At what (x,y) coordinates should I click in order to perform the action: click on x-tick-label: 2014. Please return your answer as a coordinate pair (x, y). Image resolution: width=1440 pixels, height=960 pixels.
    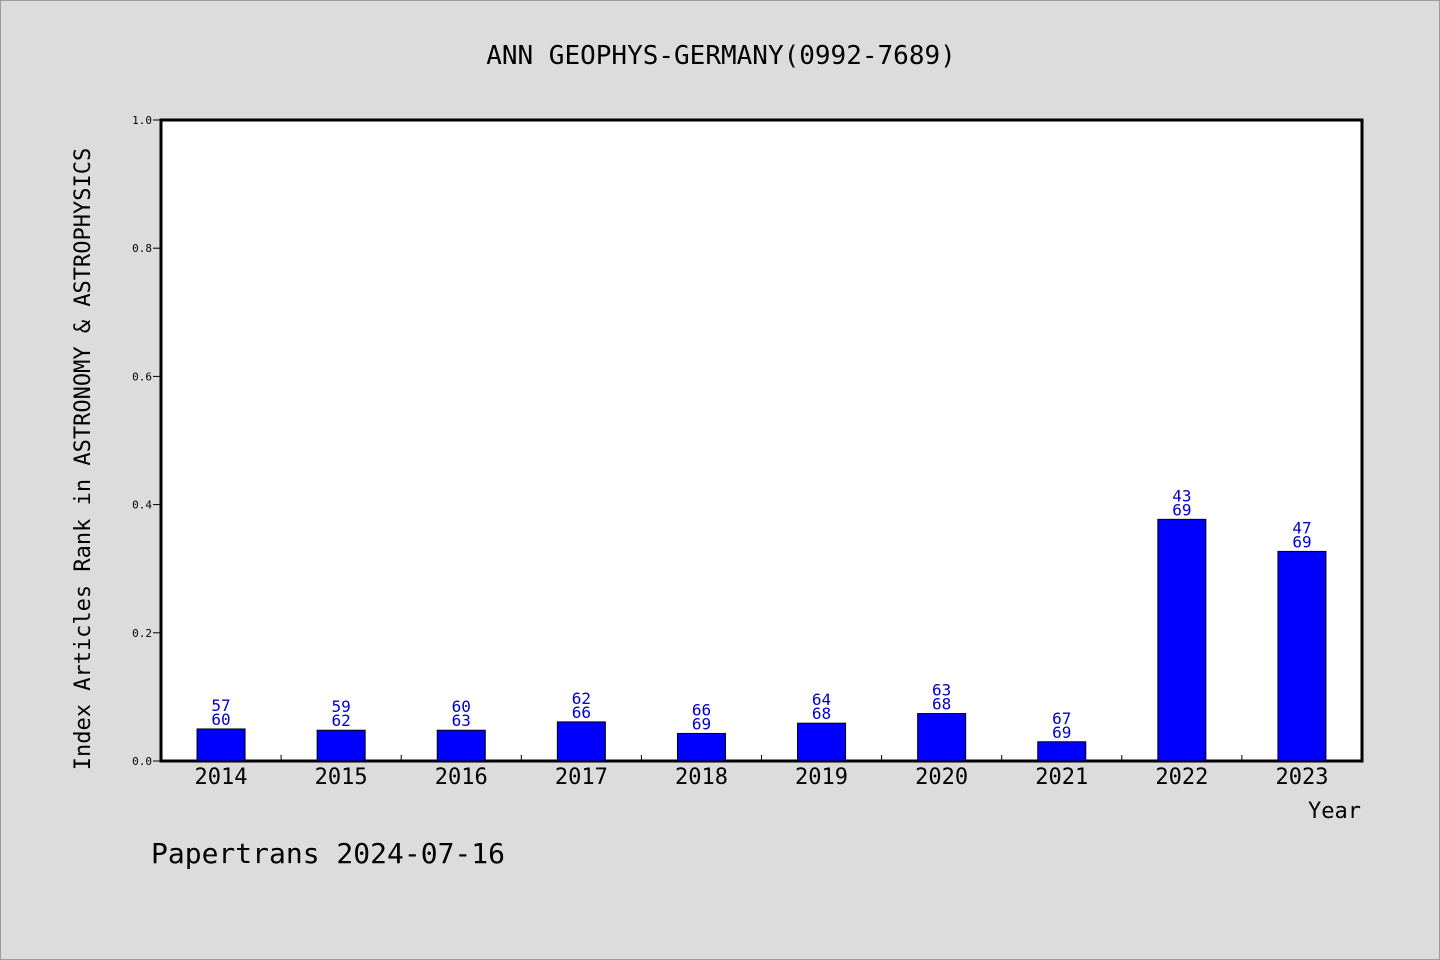
    Looking at the image, I should click on (221, 777).